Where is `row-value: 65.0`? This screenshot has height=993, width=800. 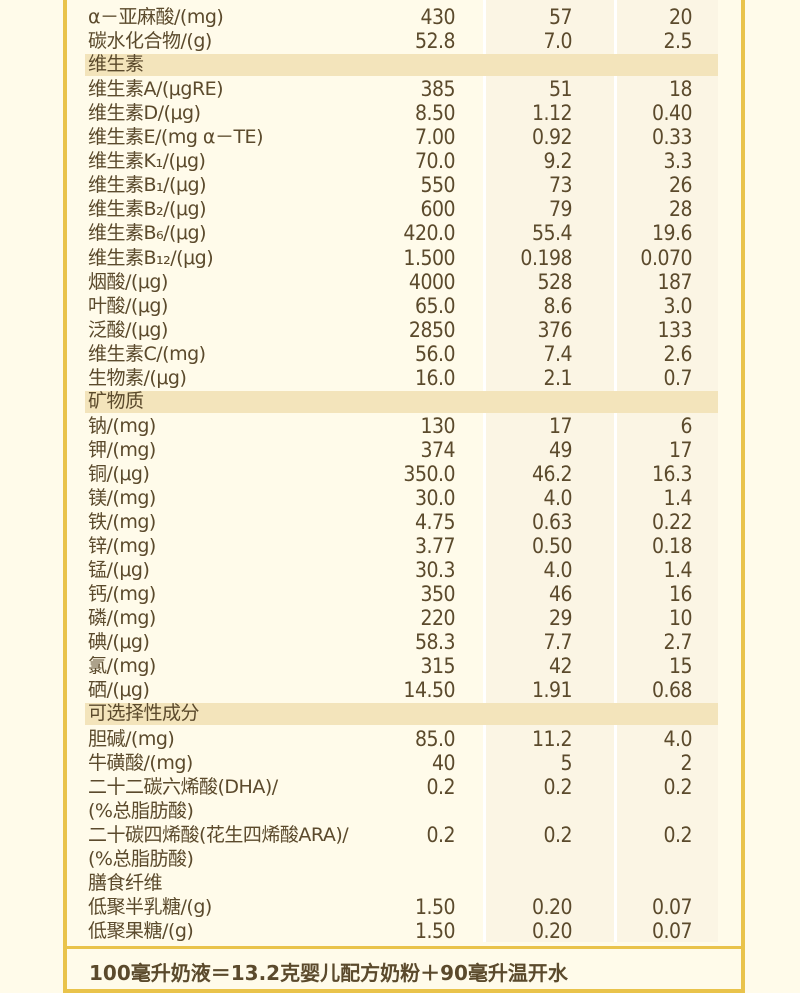
row-value: 65.0 is located at coordinates (435, 305).